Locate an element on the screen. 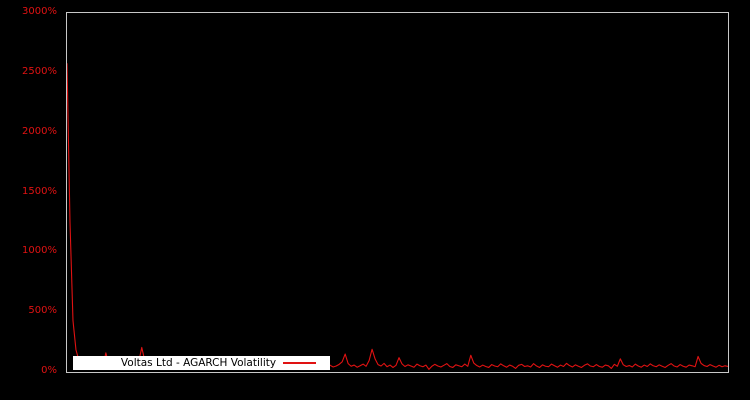  legend-line-sample is located at coordinates (300, 363).